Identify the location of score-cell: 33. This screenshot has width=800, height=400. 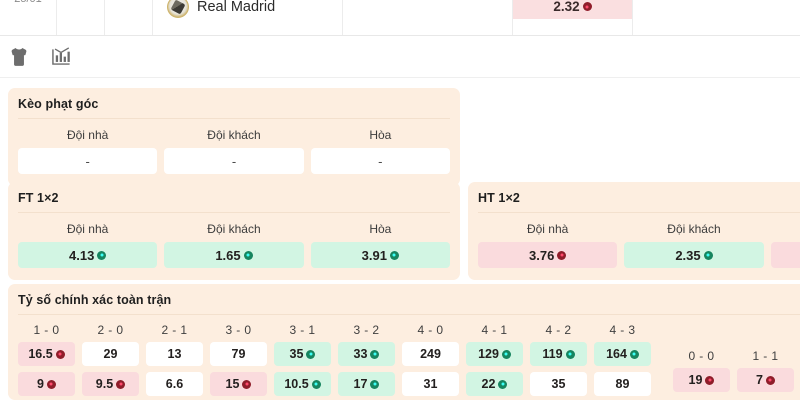
(366, 354).